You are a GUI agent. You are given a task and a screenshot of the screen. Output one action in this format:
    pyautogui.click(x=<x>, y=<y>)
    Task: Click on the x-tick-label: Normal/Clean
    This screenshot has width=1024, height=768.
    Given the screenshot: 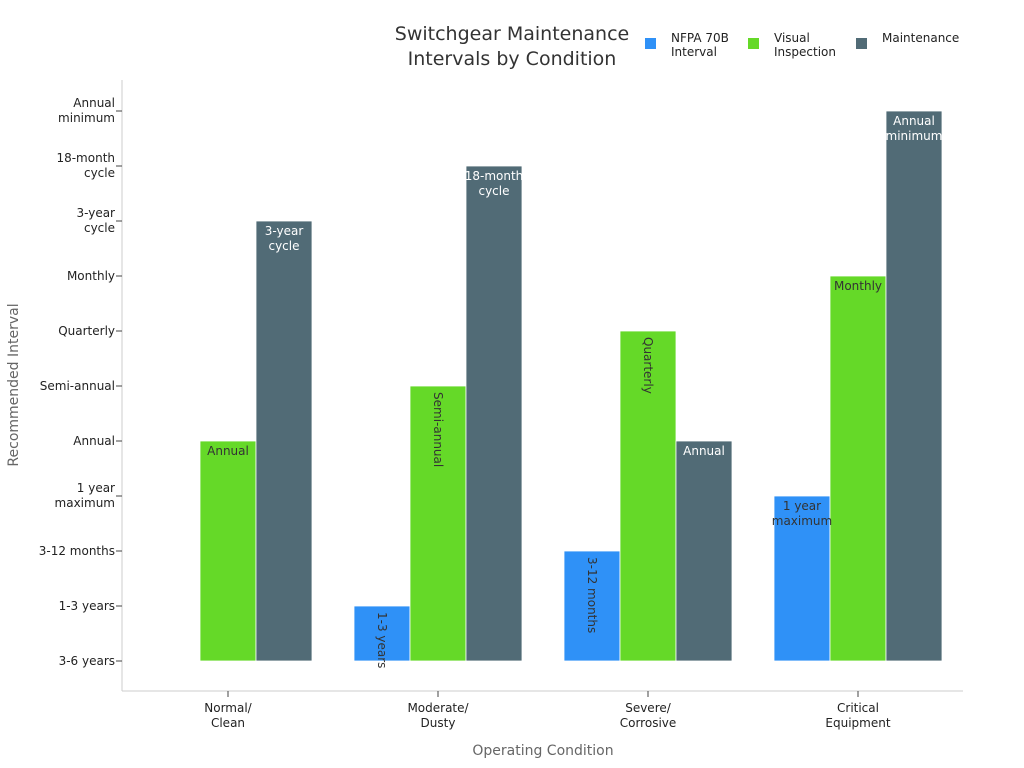 What is the action you would take?
    pyautogui.click(x=228, y=715)
    